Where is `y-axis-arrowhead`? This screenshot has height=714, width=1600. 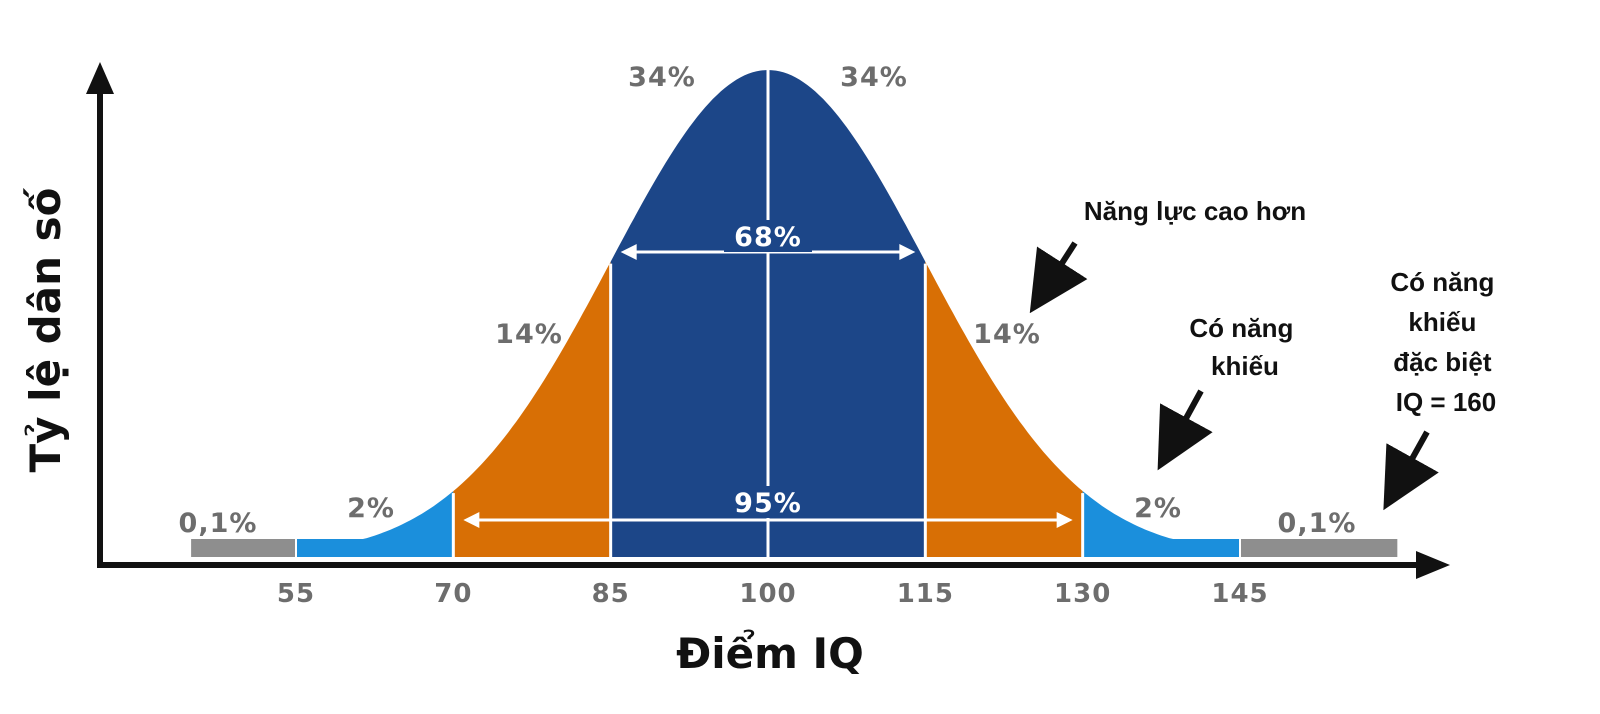 y-axis-arrowhead is located at coordinates (100, 78).